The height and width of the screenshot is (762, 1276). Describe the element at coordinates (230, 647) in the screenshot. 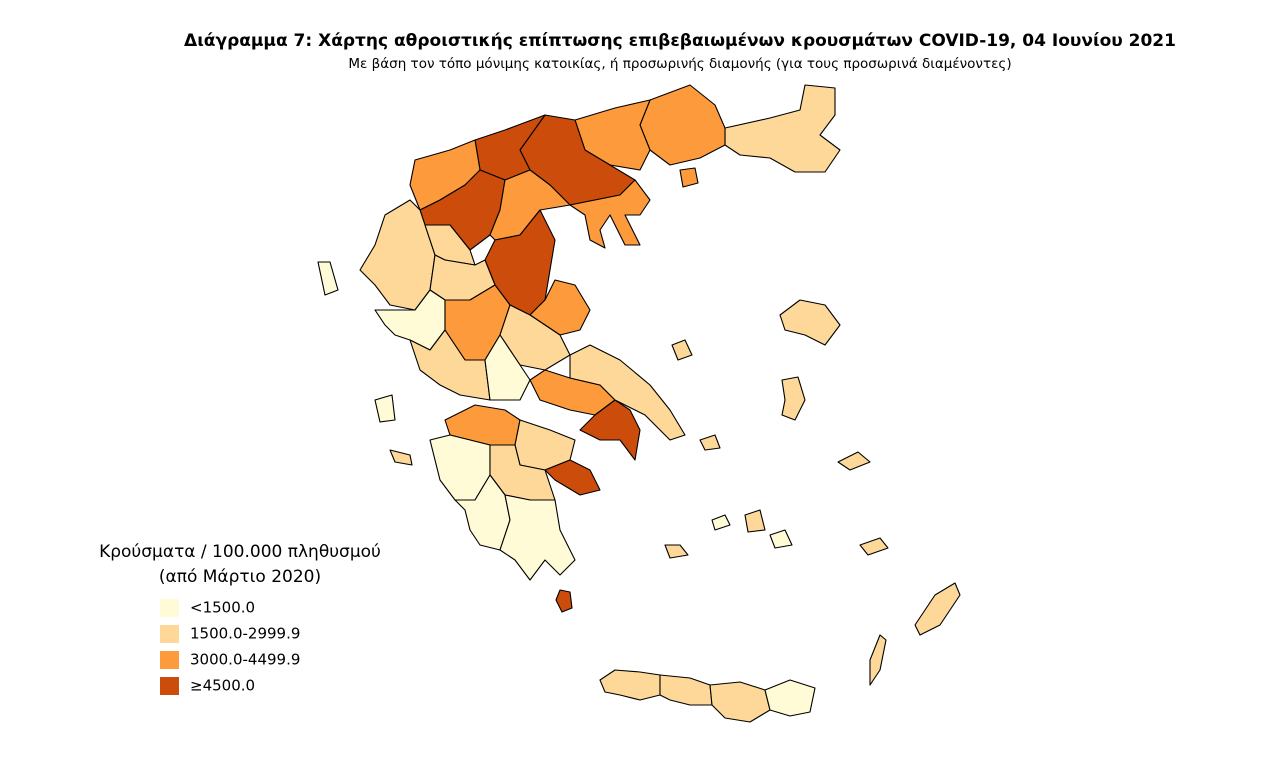

I see `legend: <1500.0 1500.0-2999.9 3000.0-4499.9 ≥4500.0` at that location.